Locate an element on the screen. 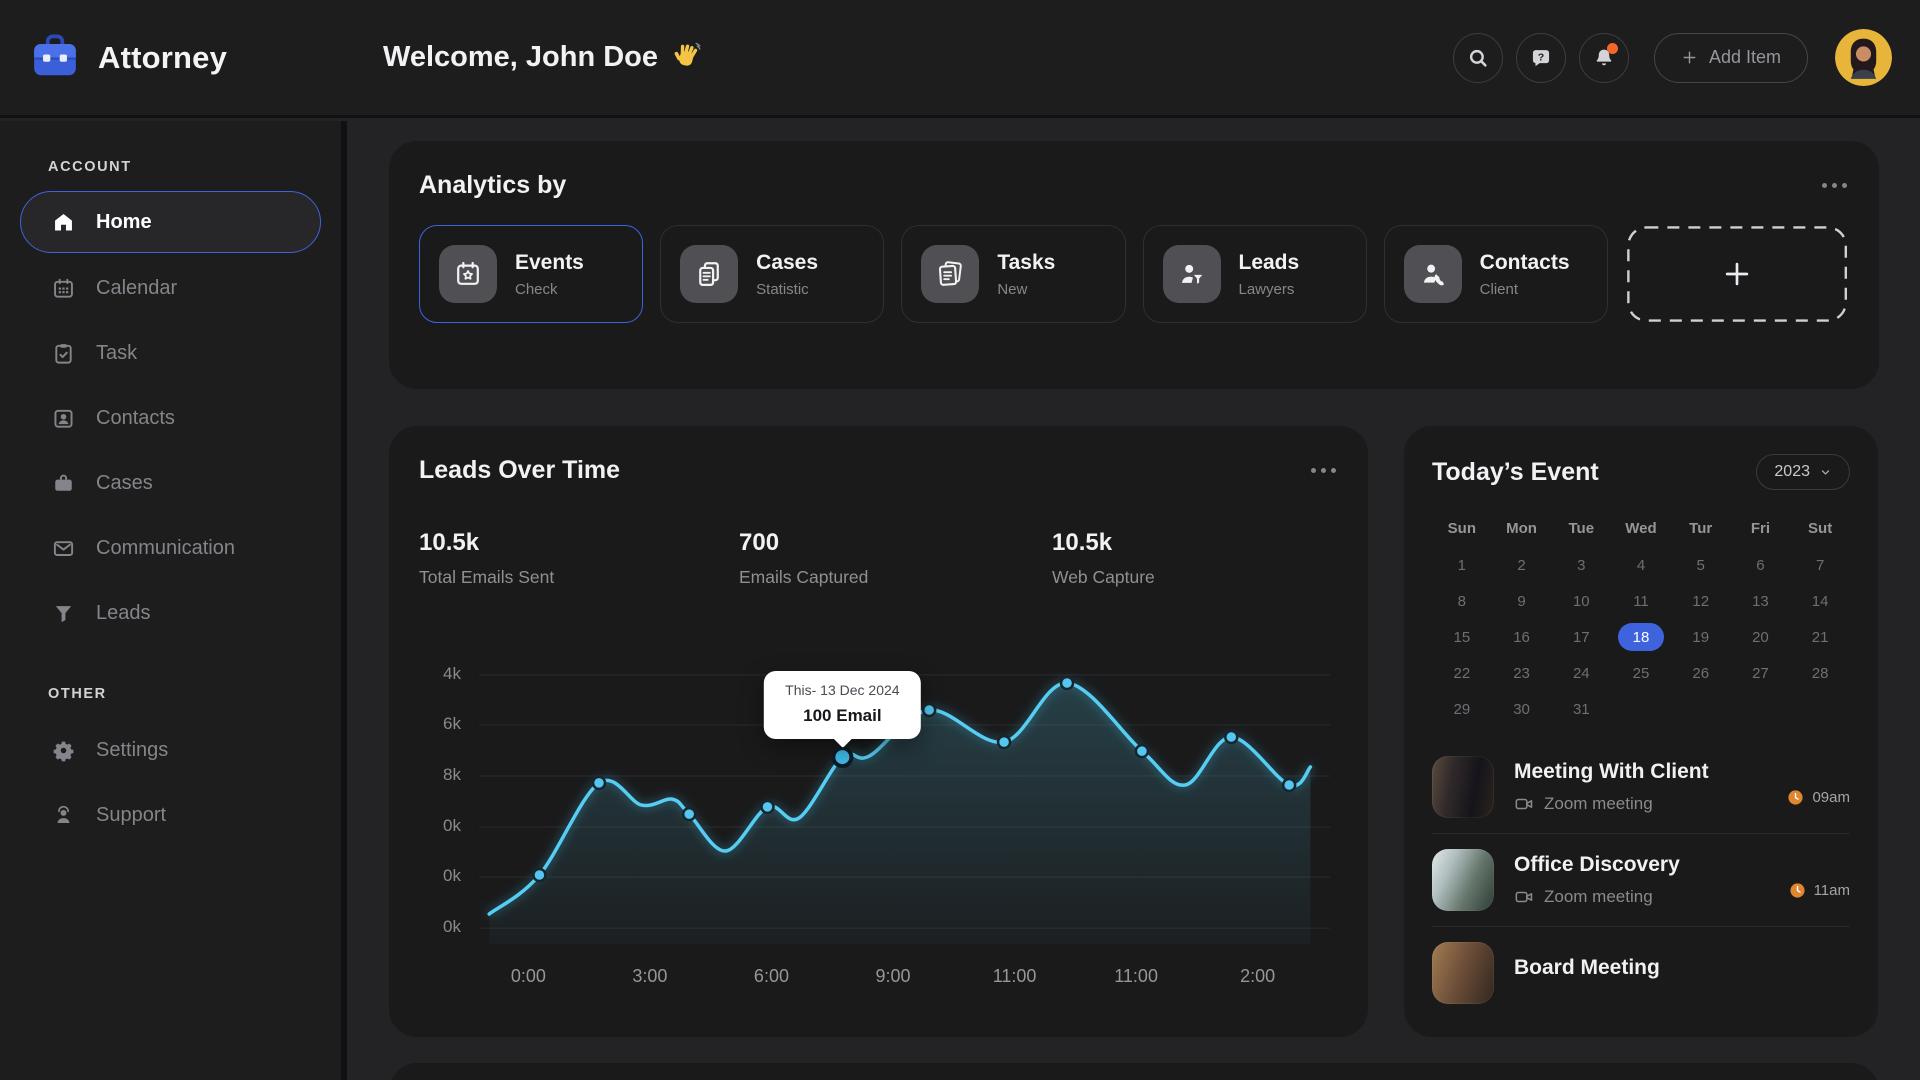  x-tick-label: 11:00 is located at coordinates (1014, 976).